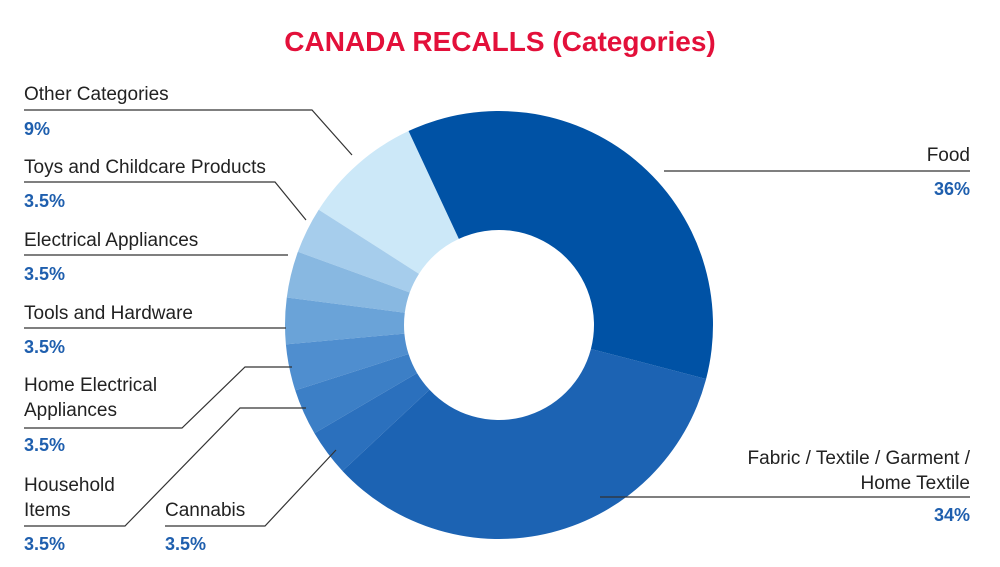  What do you see at coordinates (111, 240) in the screenshot?
I see `category-label: Electrical Appliances` at bounding box center [111, 240].